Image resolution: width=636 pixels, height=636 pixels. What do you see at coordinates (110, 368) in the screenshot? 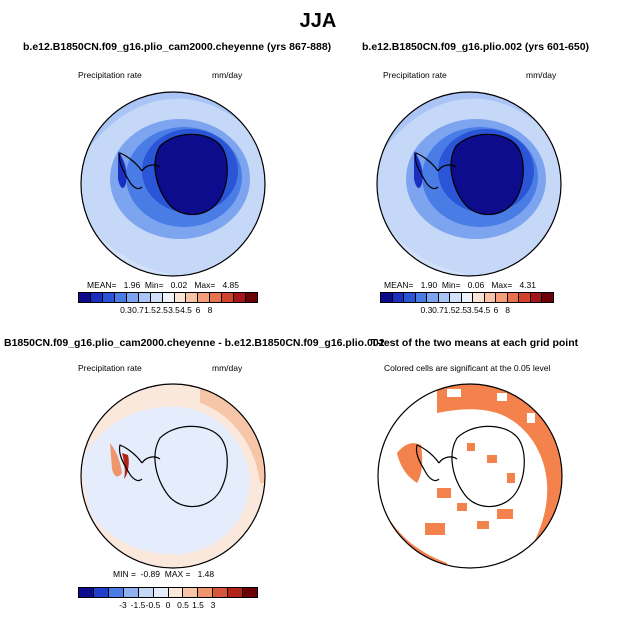
I see `panel3-variable-label: Precipitation rate` at bounding box center [110, 368].